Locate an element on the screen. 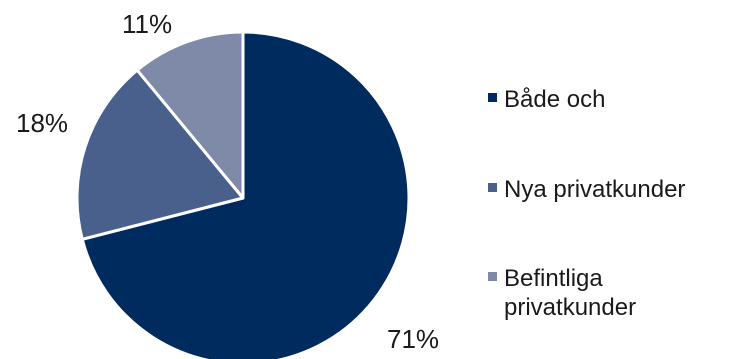 Image resolution: width=736 pixels, height=359 pixels. legend-item: Både och is located at coordinates (546, 99).